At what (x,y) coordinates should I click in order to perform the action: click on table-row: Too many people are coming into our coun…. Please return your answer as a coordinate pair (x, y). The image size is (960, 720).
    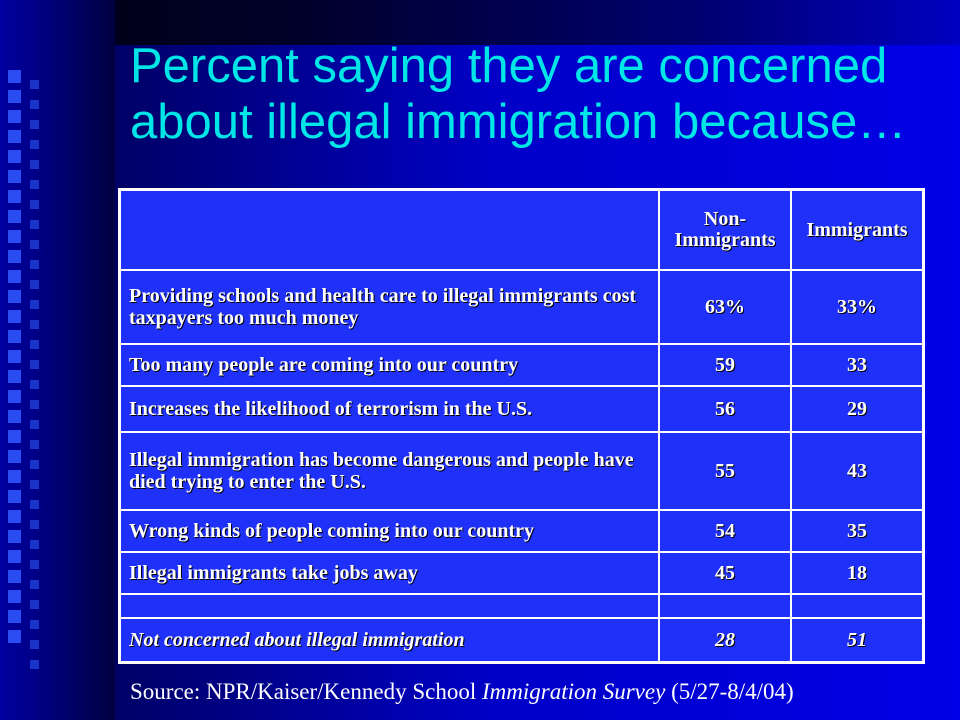
    Looking at the image, I should click on (521, 365).